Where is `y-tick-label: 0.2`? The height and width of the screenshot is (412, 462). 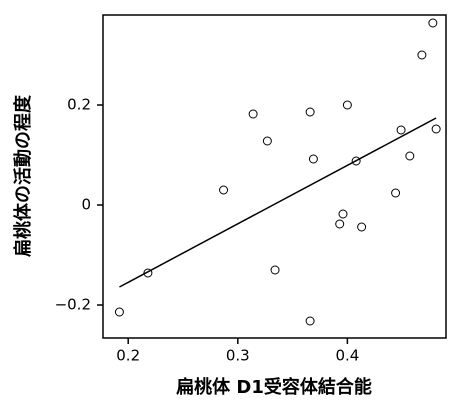 y-tick-label: 0.2 is located at coordinates (79, 105).